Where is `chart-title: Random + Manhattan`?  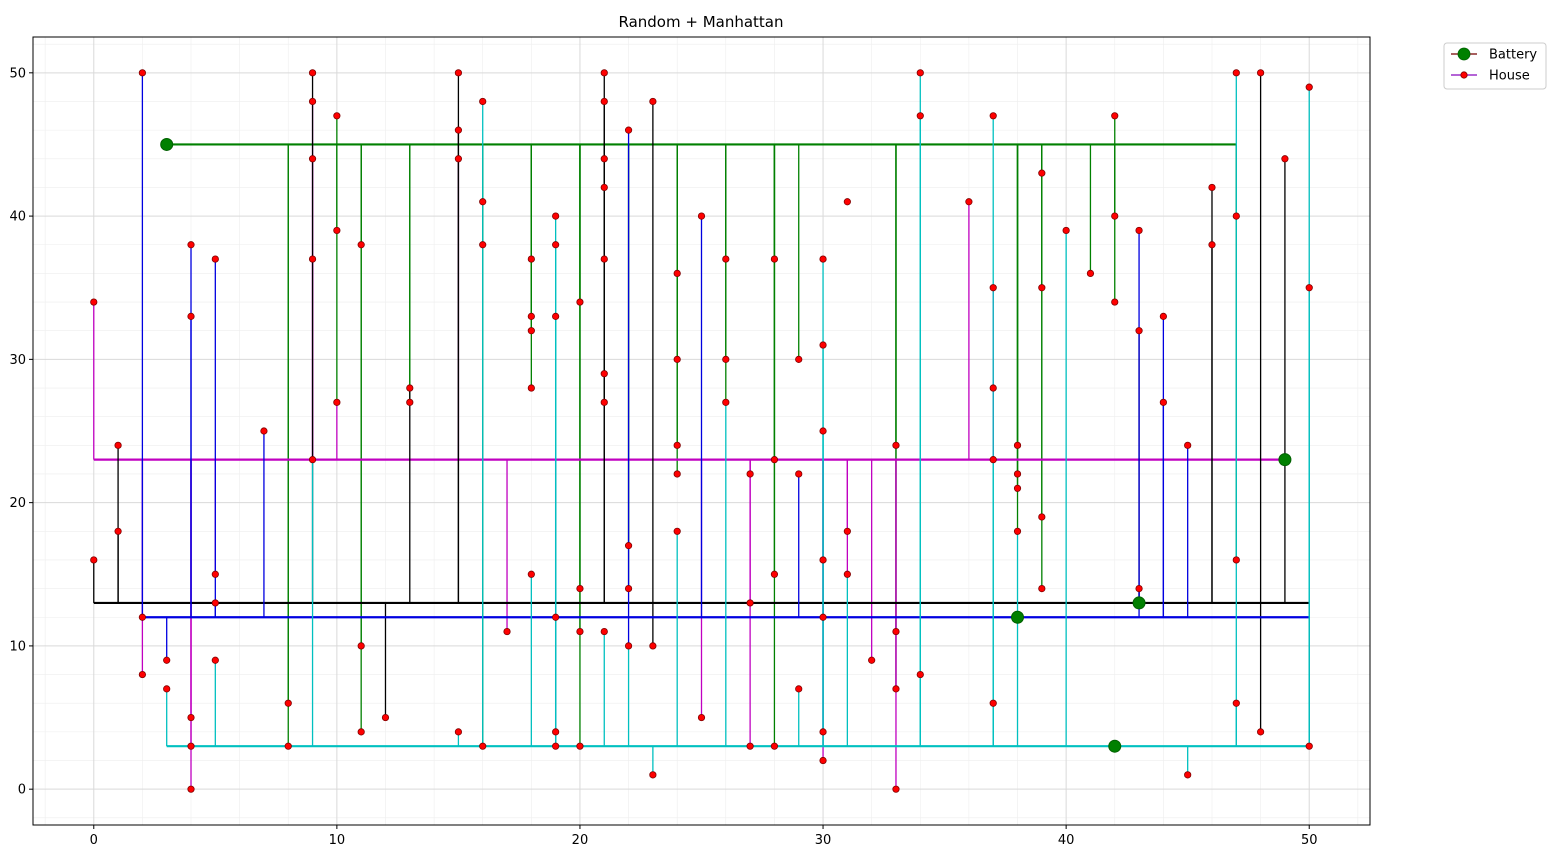
chart-title: Random + Manhattan is located at coordinates (700, 22).